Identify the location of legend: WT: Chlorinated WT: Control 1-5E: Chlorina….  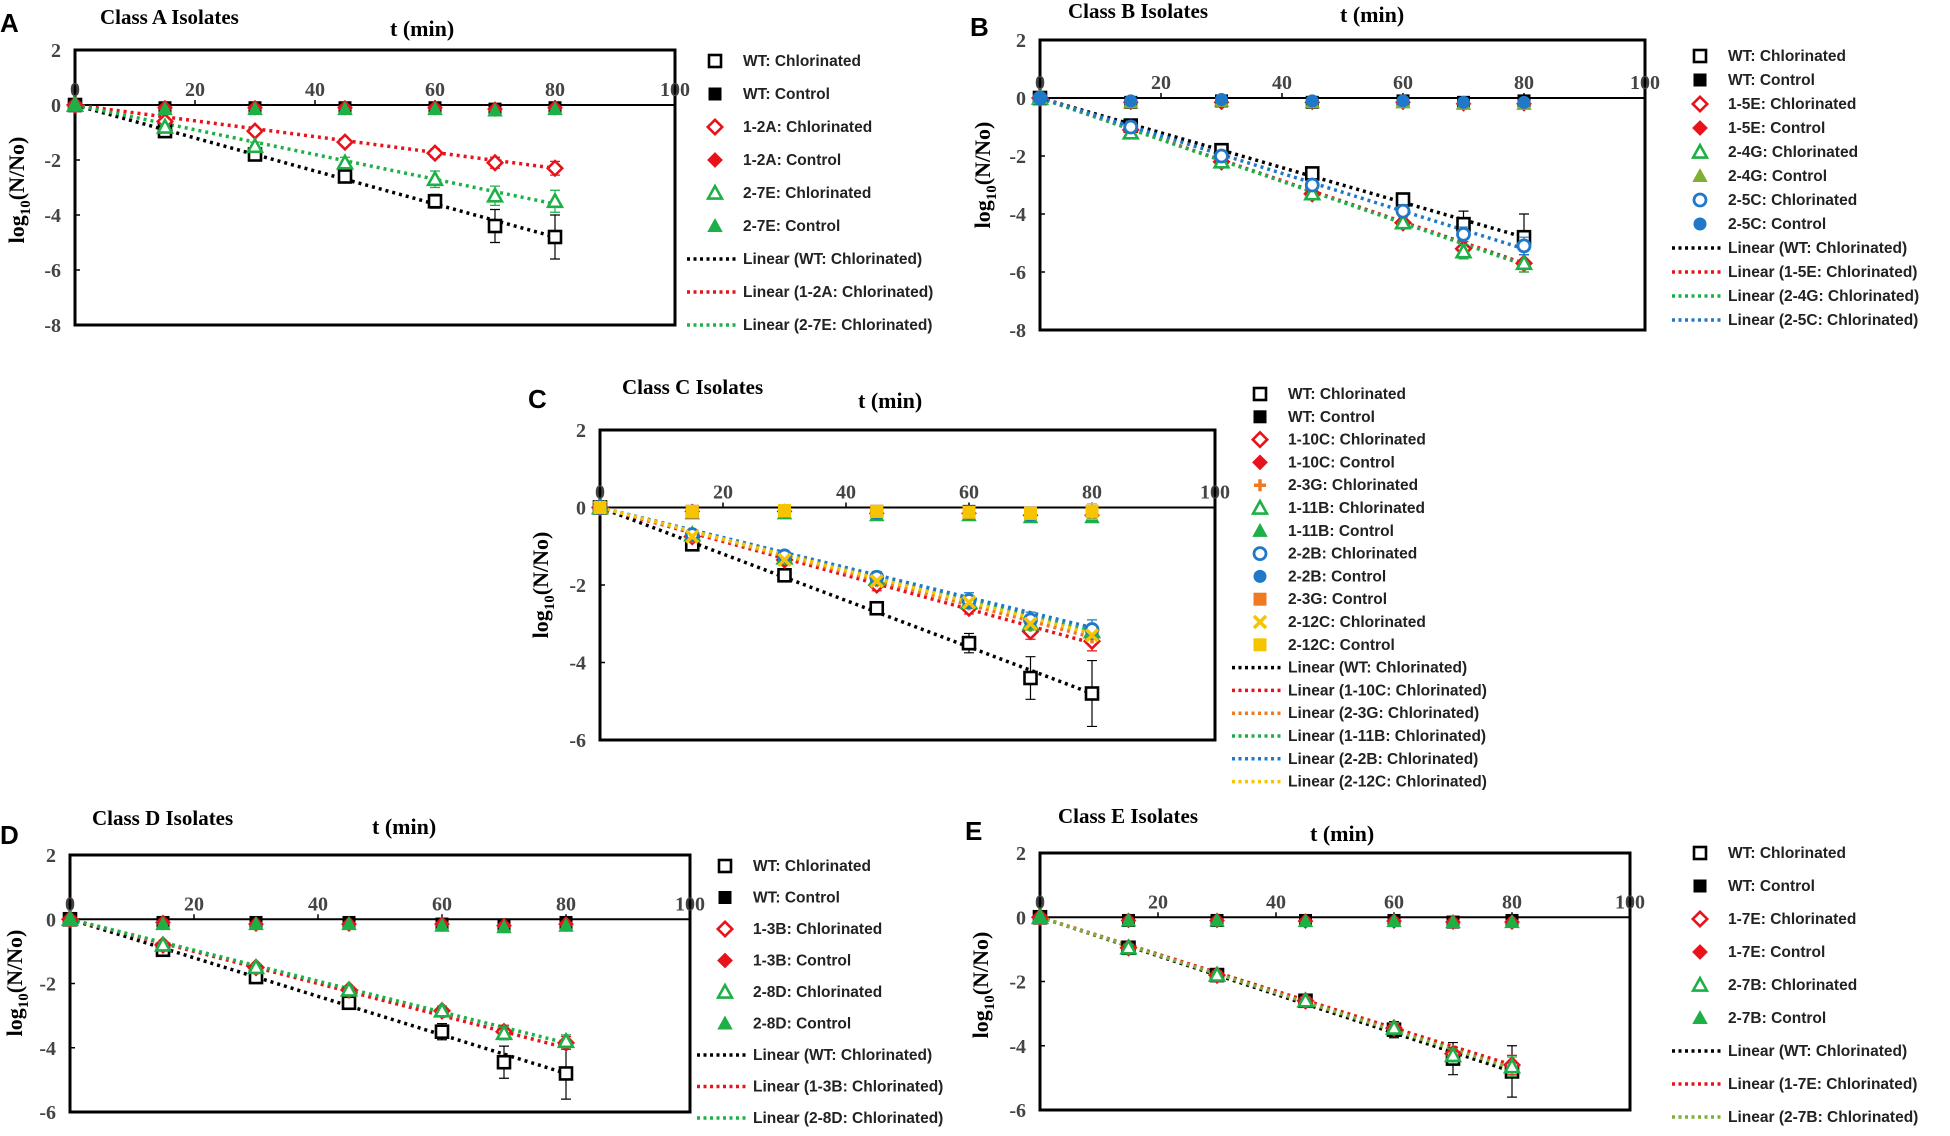
(1795, 188).